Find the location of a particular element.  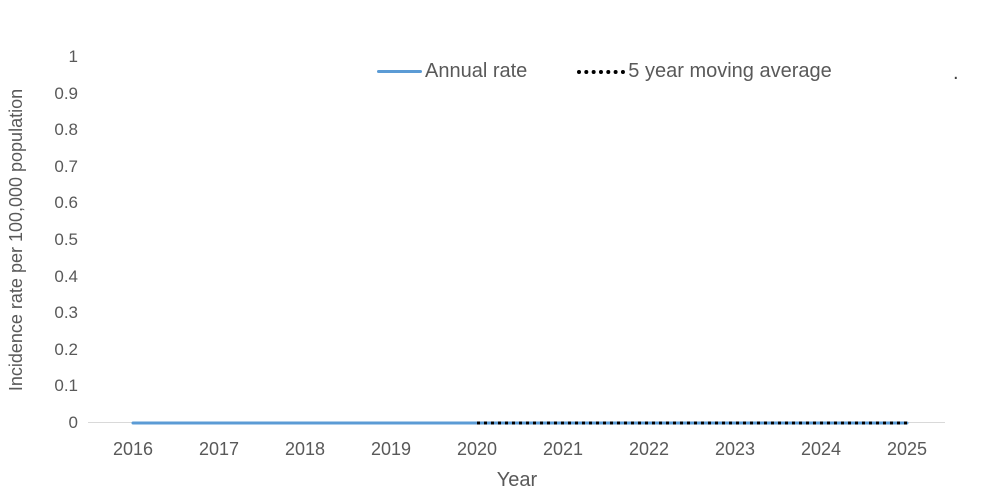

y-tick-label: 0.8 is located at coordinates (66, 130).